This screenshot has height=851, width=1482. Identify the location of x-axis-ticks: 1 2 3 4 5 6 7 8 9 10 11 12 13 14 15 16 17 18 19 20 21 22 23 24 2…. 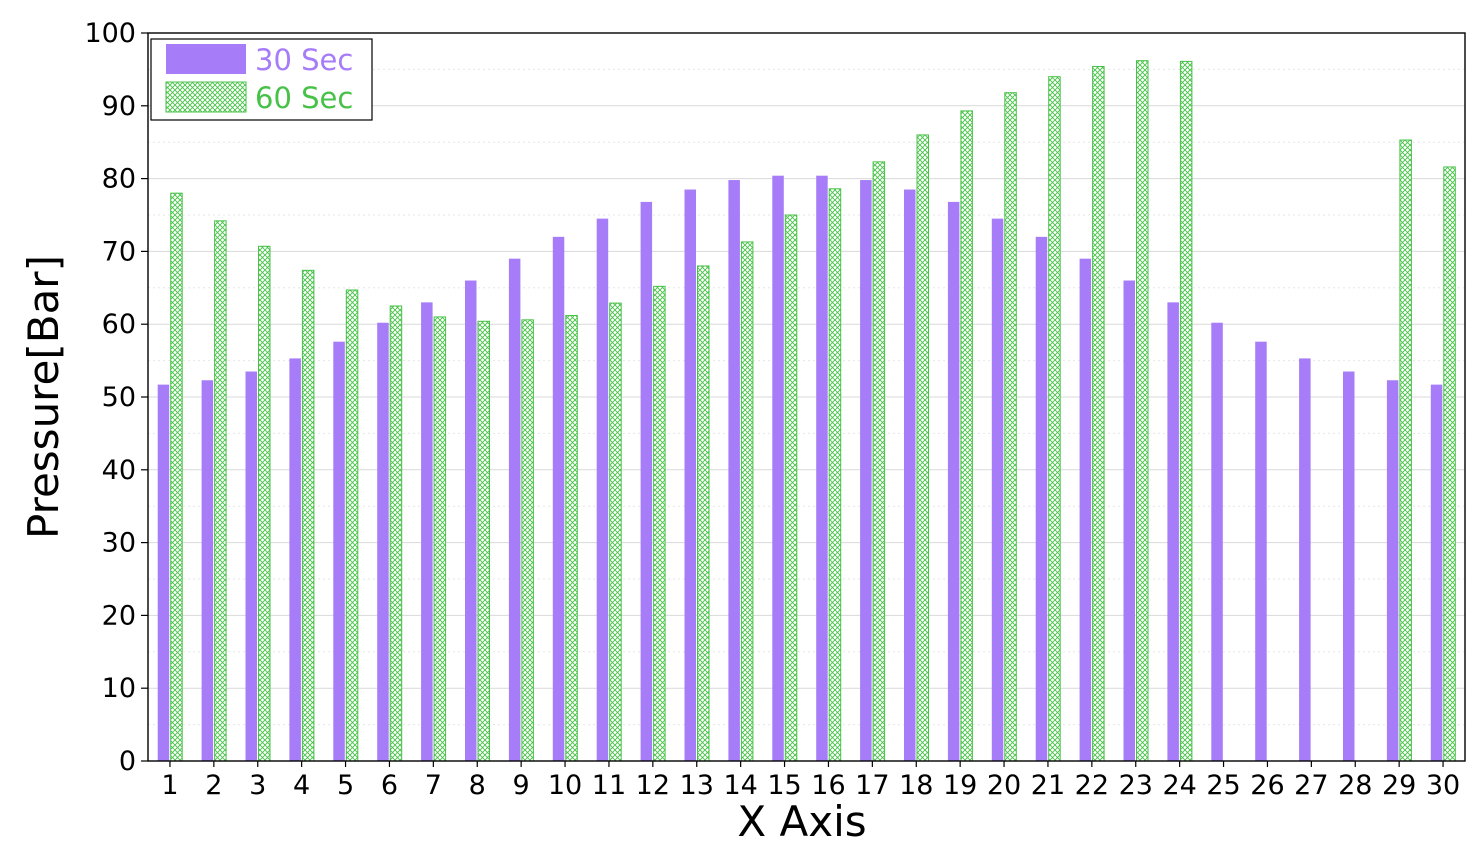
(810, 781).